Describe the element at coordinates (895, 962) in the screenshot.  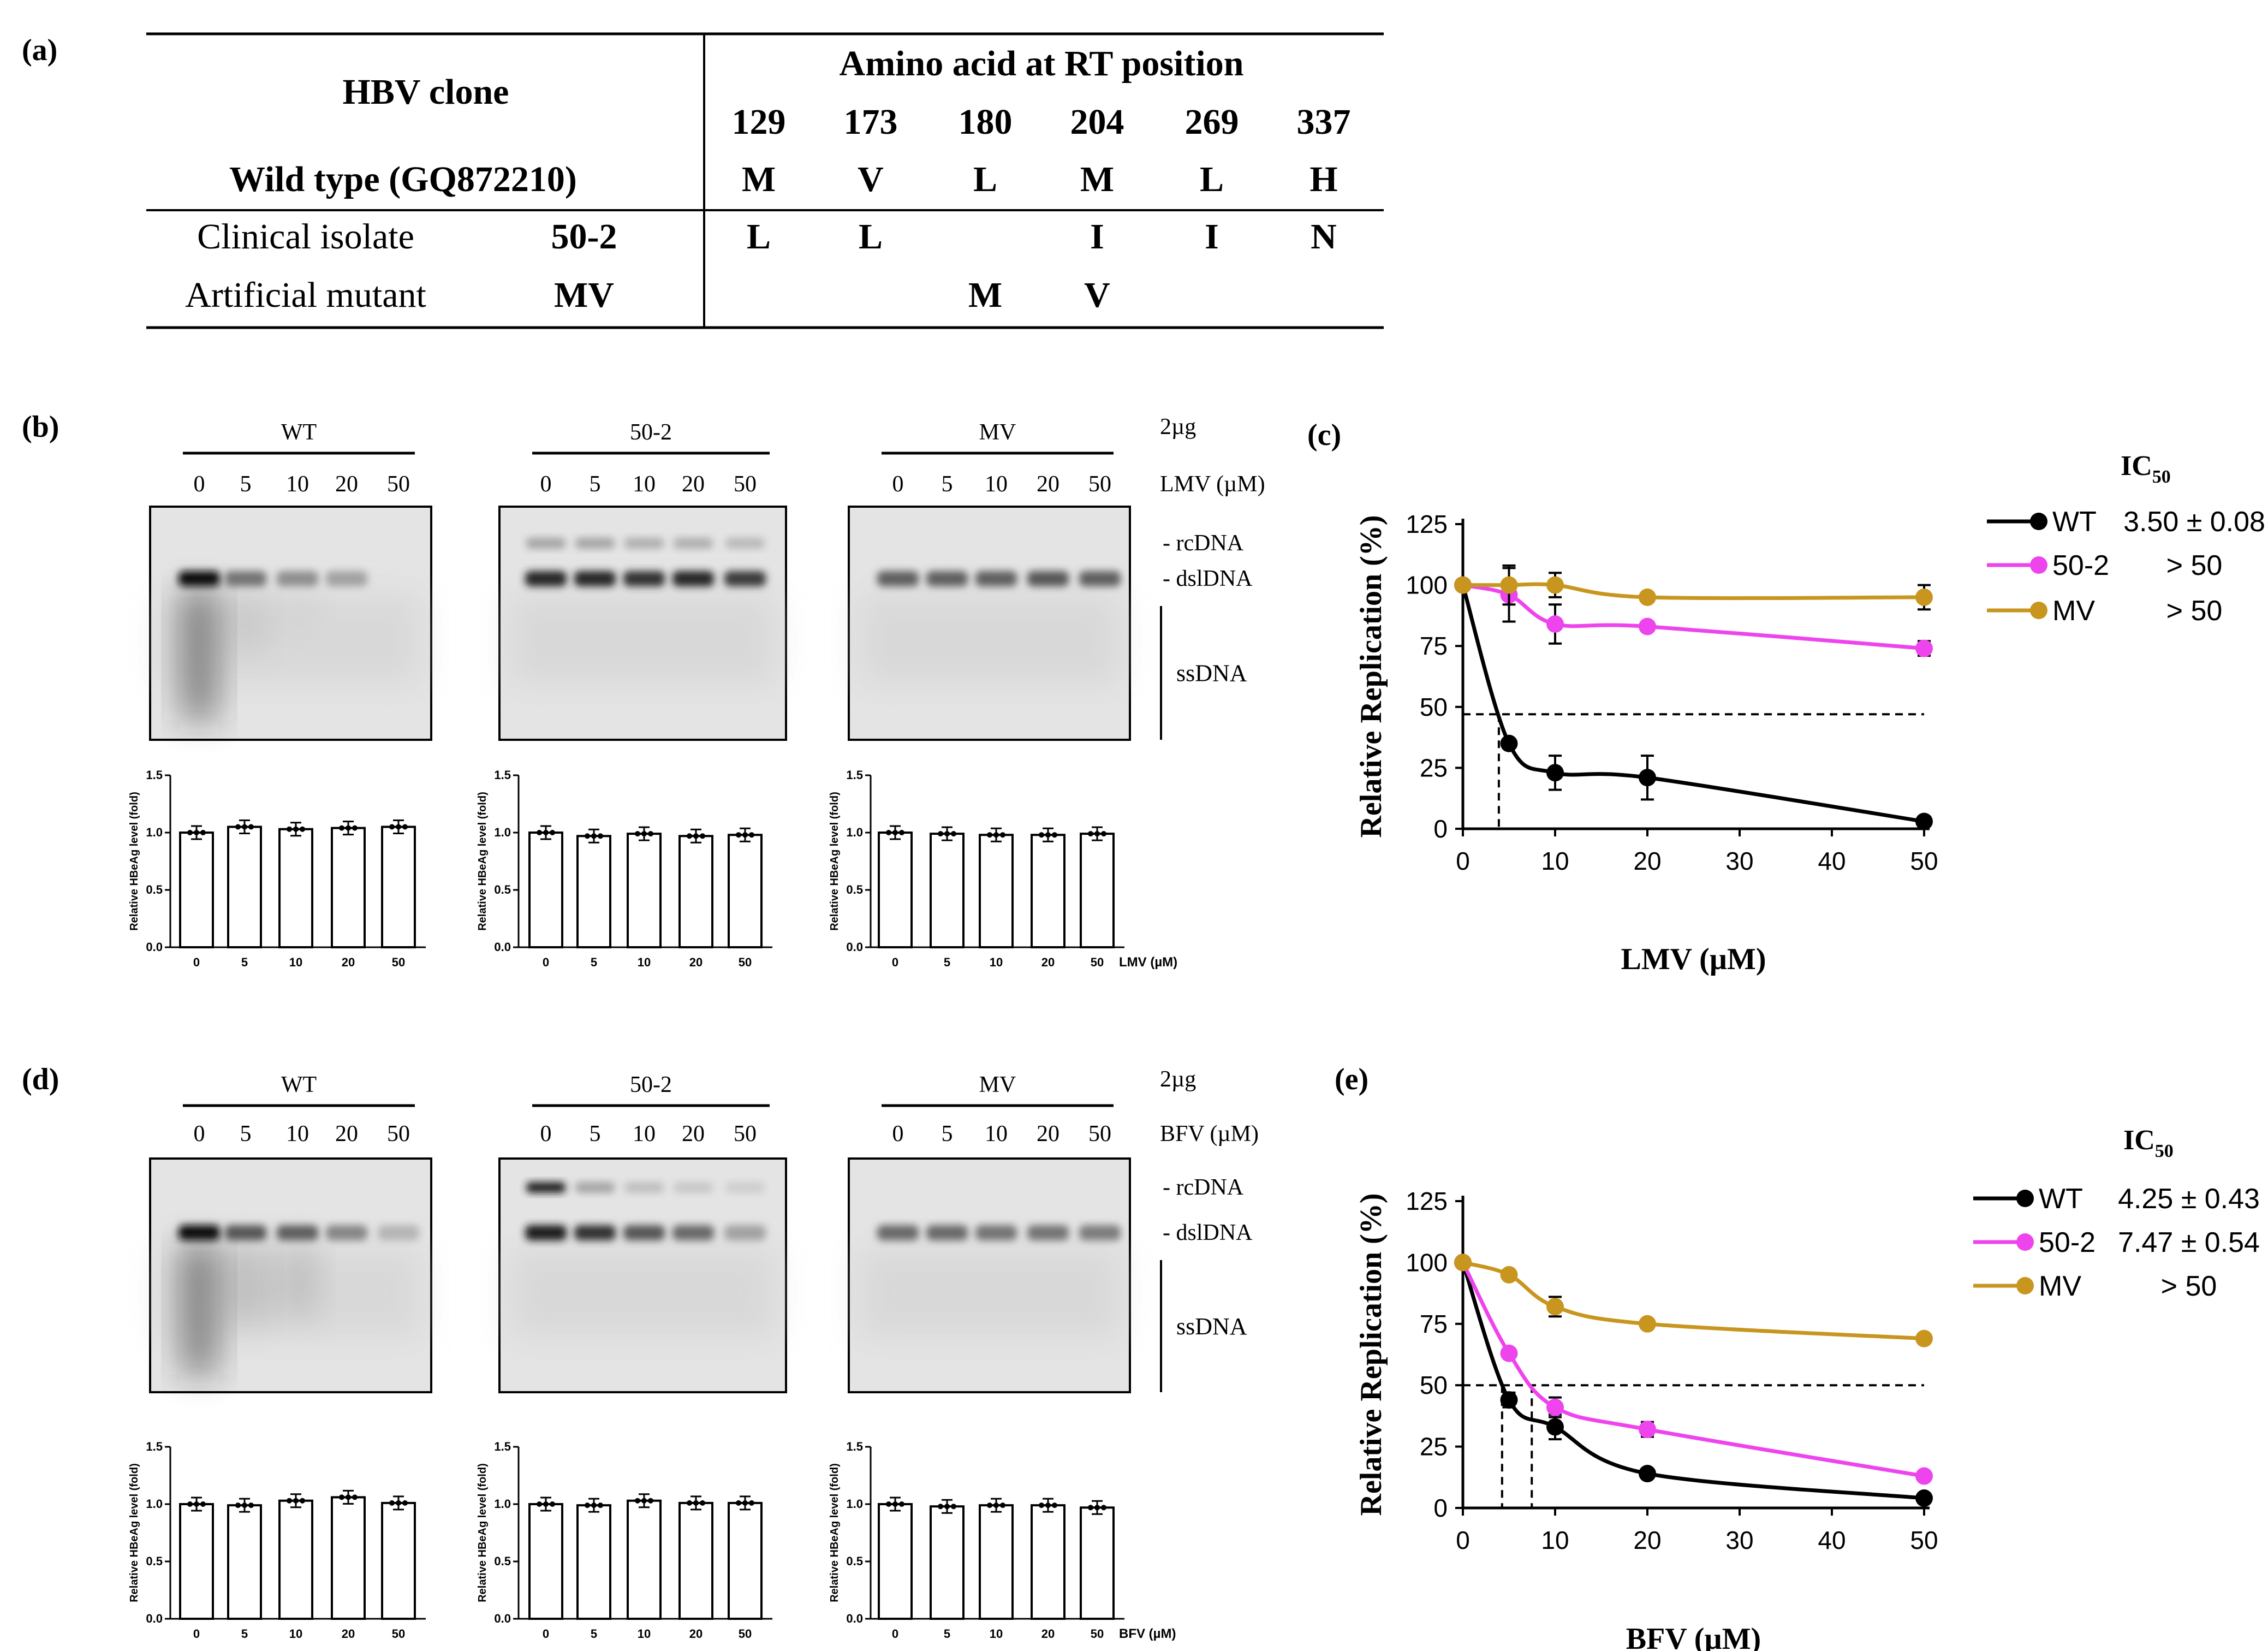
I see `small-bar-x-tick-label: 0` at that location.